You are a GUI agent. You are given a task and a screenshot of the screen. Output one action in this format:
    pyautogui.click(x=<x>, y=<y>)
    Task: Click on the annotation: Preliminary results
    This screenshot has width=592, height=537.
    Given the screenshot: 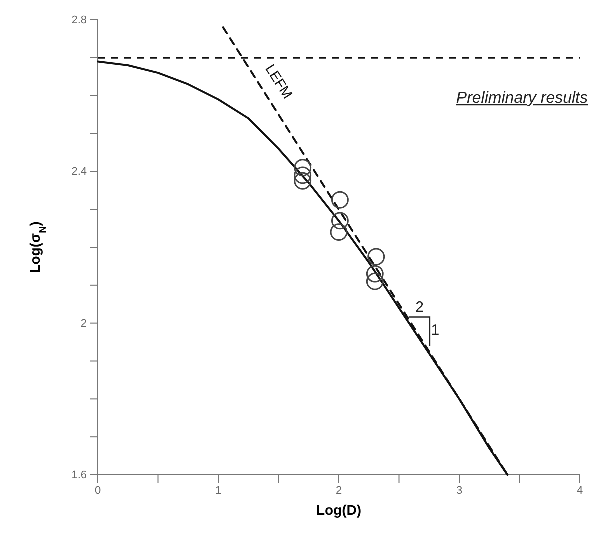 What is the action you would take?
    pyautogui.click(x=522, y=98)
    